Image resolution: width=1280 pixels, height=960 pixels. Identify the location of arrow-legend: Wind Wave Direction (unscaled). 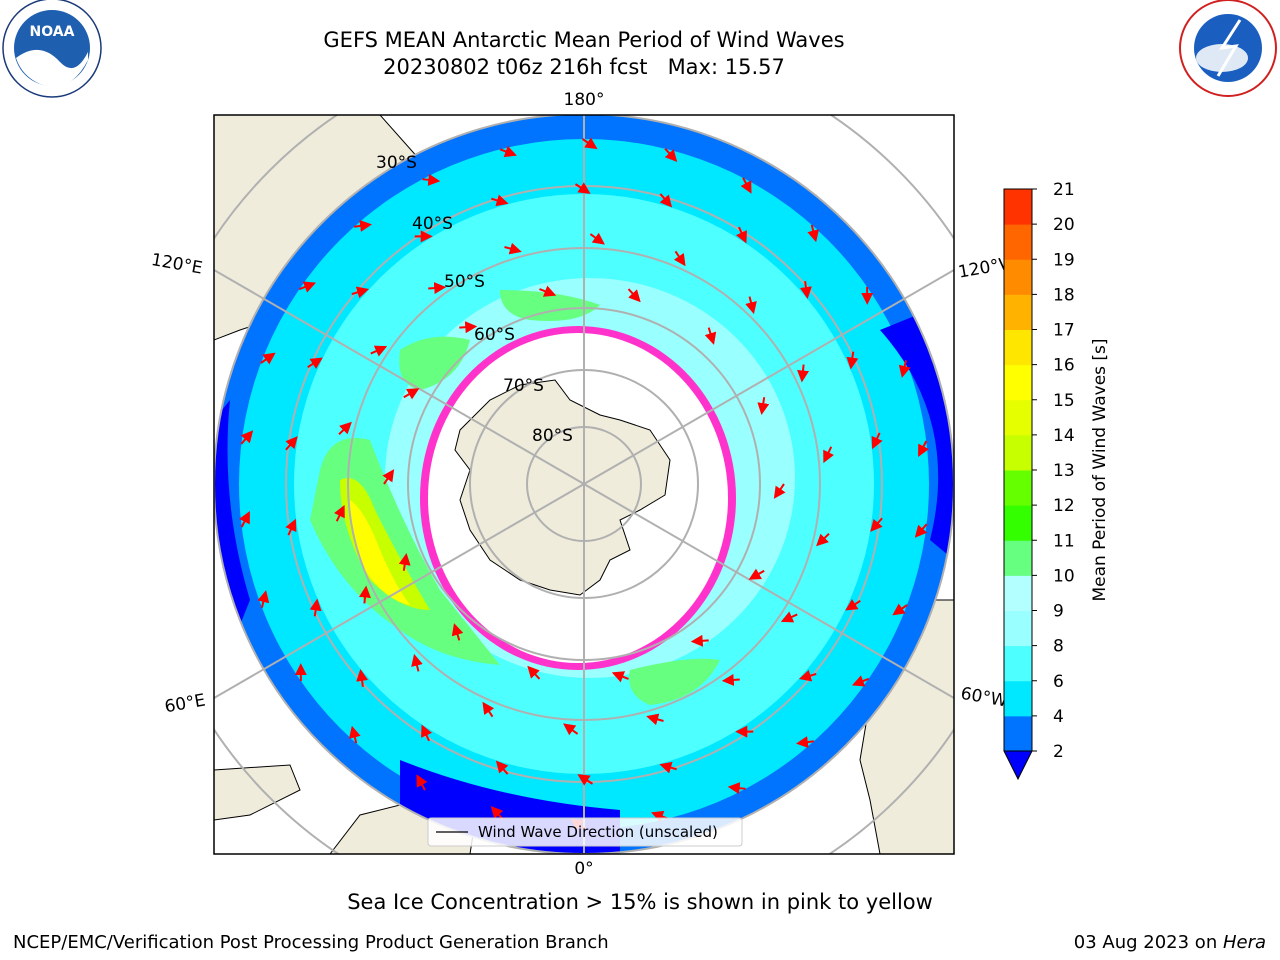
(585, 832).